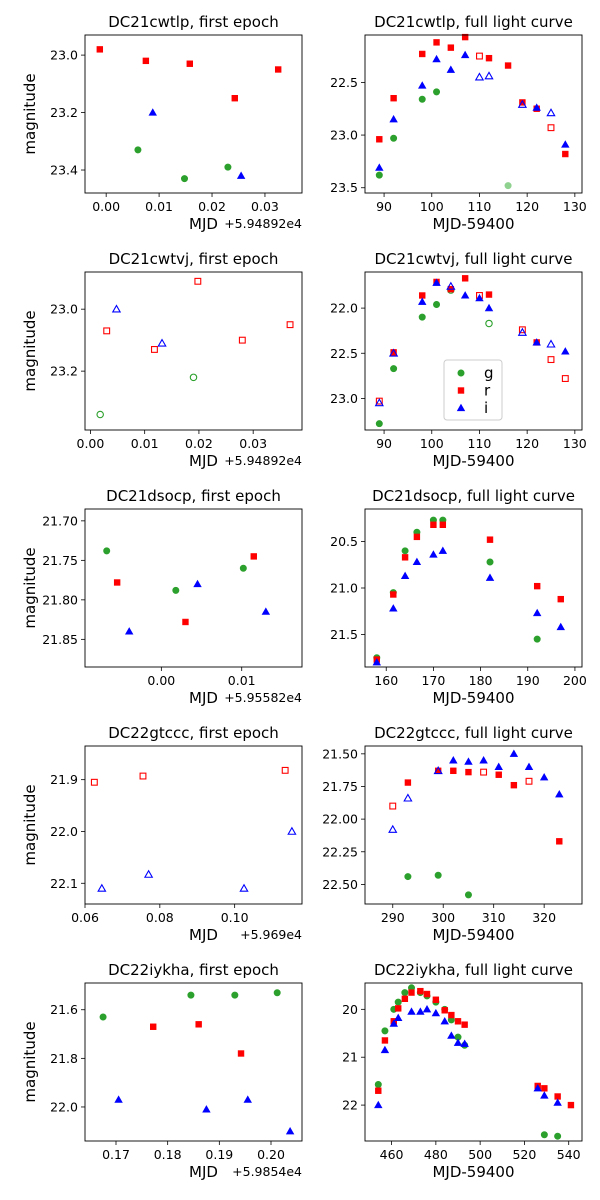  What do you see at coordinates (350, 1105) in the screenshot?
I see `y-tick-label: 22` at bounding box center [350, 1105].